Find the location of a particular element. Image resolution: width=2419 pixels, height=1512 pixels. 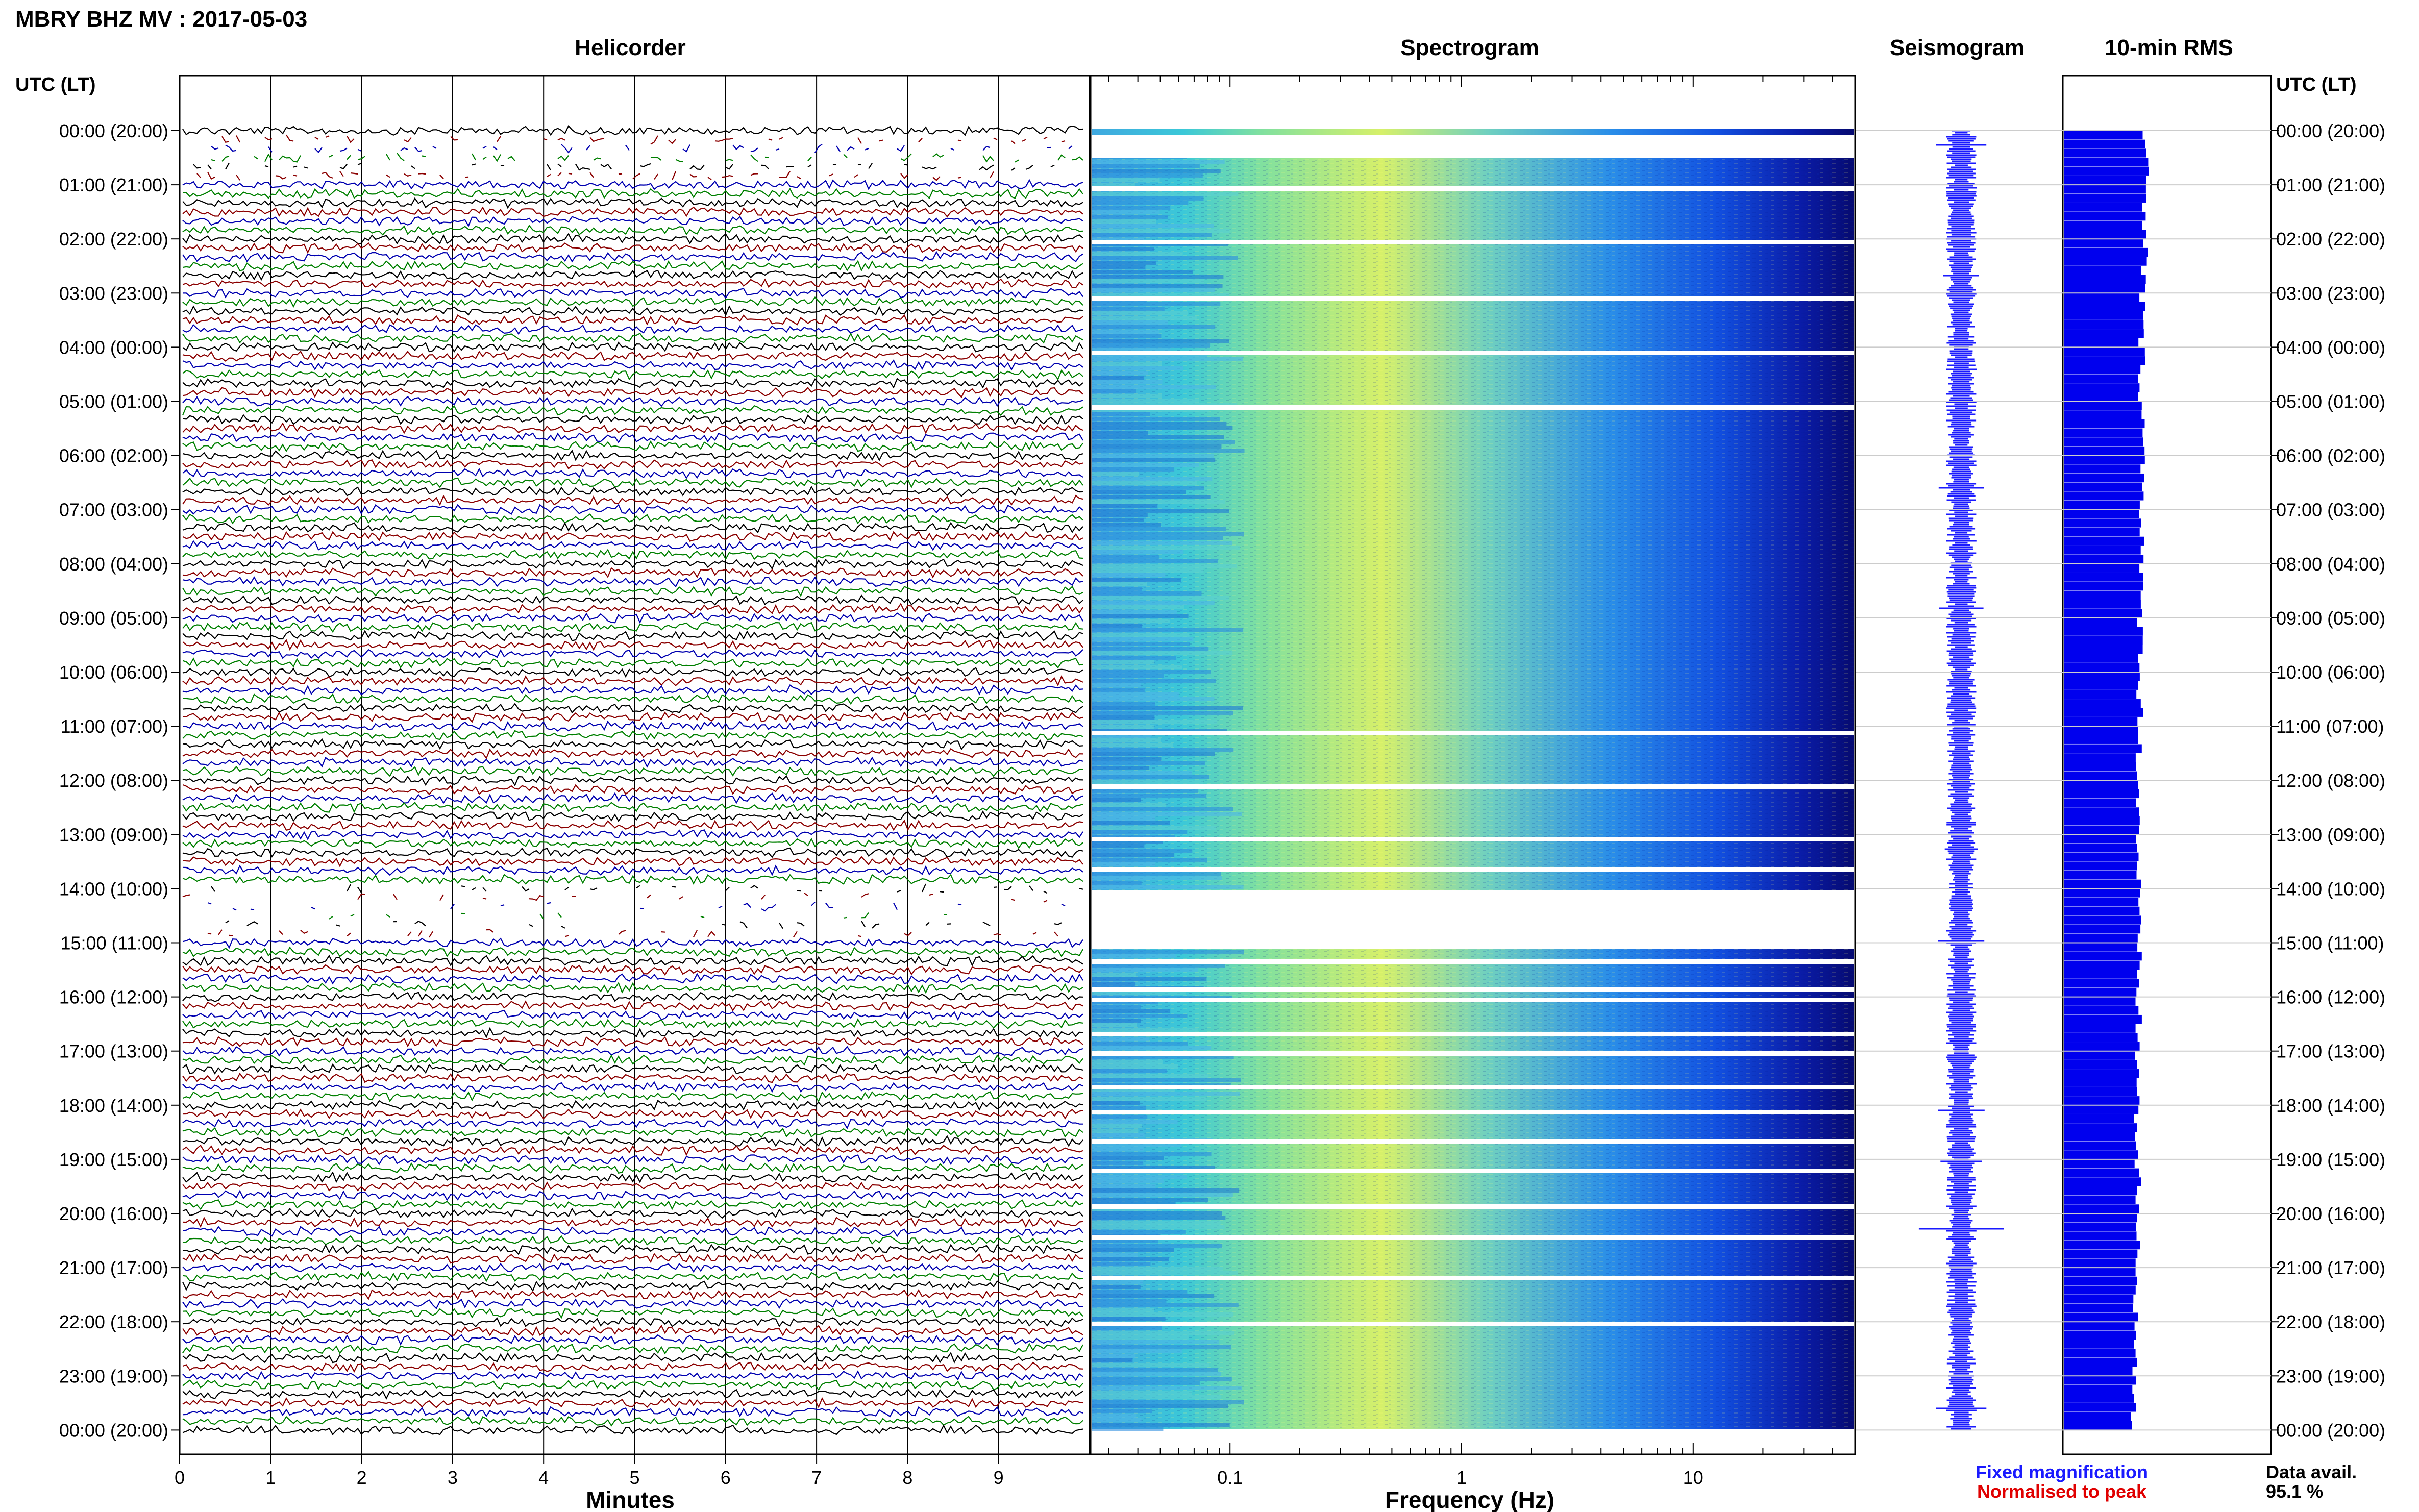

helicorder-xtick-label: 1 is located at coordinates (270, 1477).